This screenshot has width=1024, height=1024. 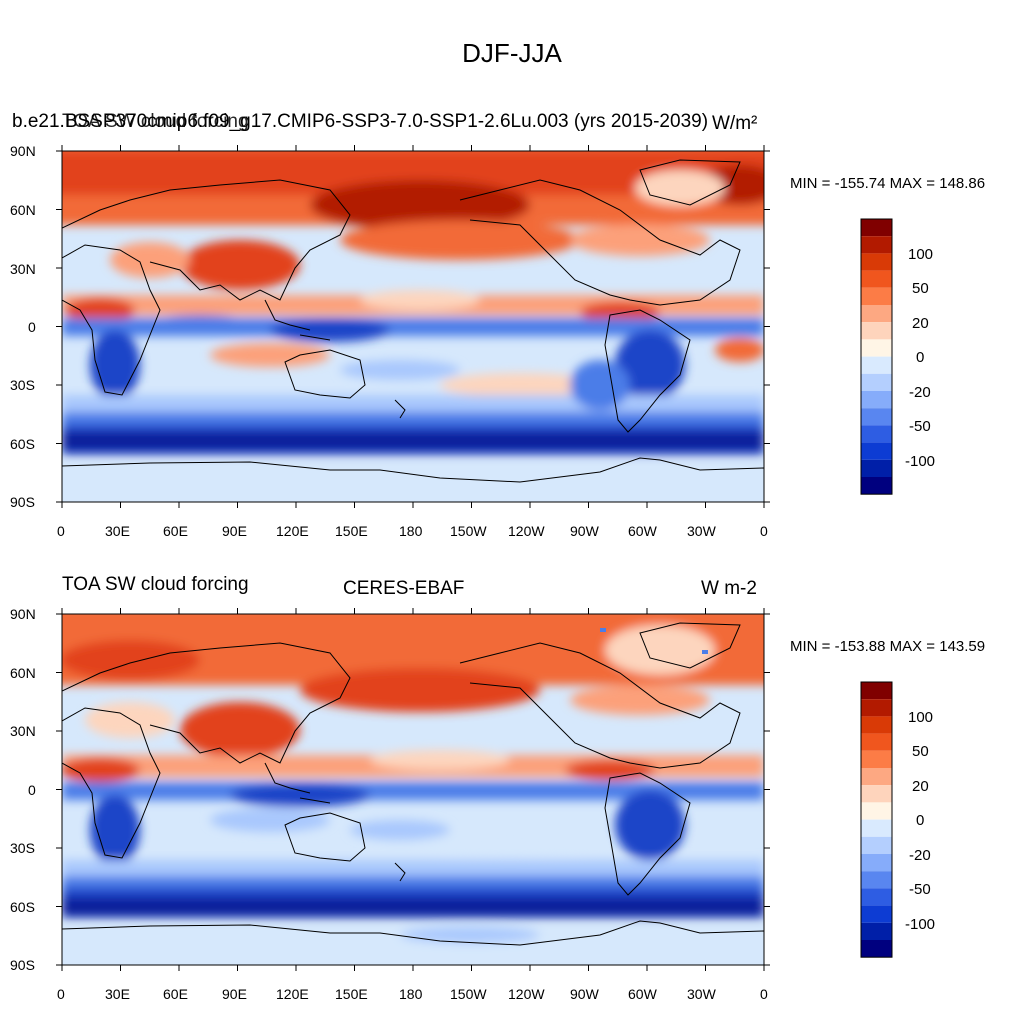 What do you see at coordinates (512, 53) in the screenshot?
I see `figure-title: DJF-JJA` at bounding box center [512, 53].